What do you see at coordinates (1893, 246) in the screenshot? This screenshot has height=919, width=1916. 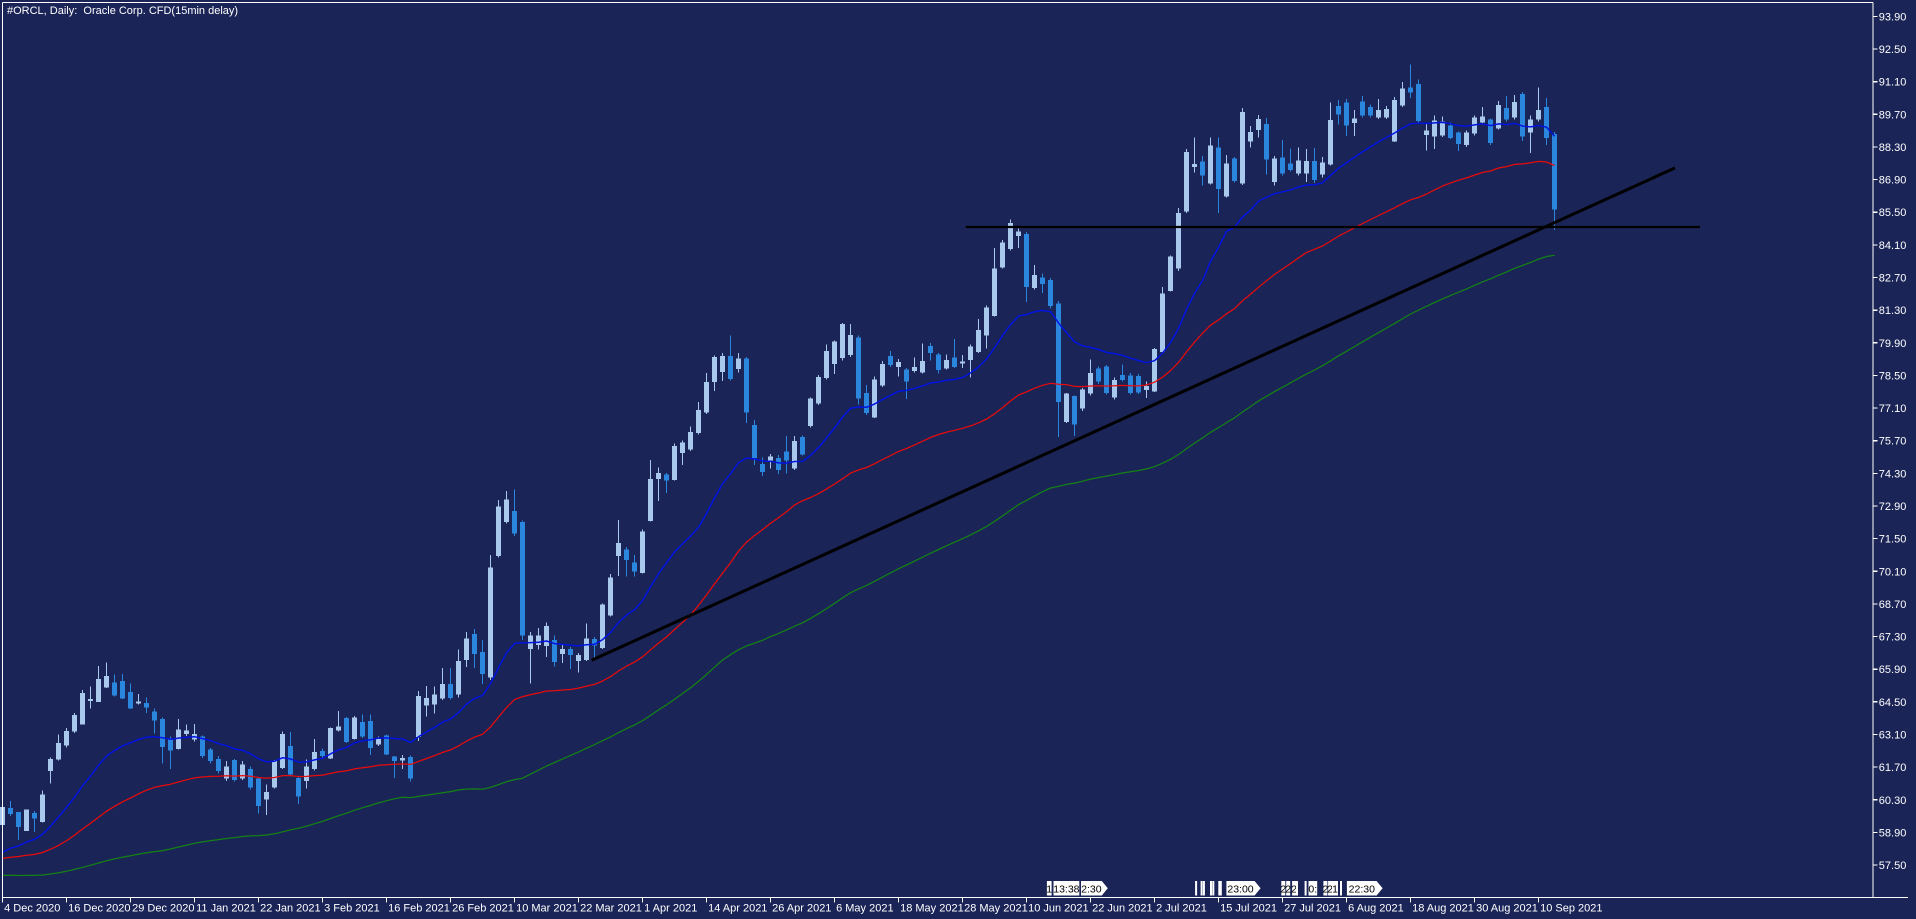 I see `svg-text: 84.10` at bounding box center [1893, 246].